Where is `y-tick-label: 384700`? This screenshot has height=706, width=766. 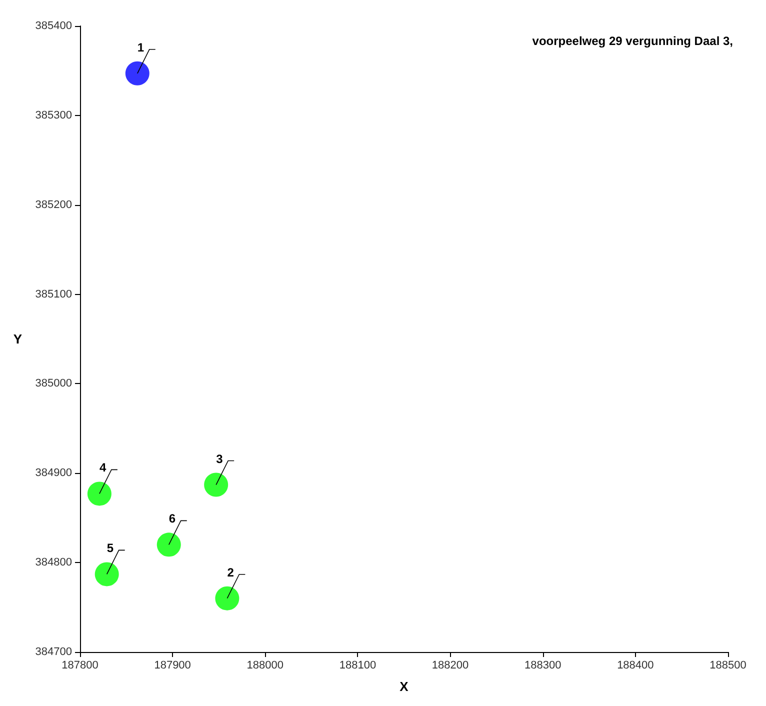 y-tick-label: 384700 is located at coordinates (53, 652).